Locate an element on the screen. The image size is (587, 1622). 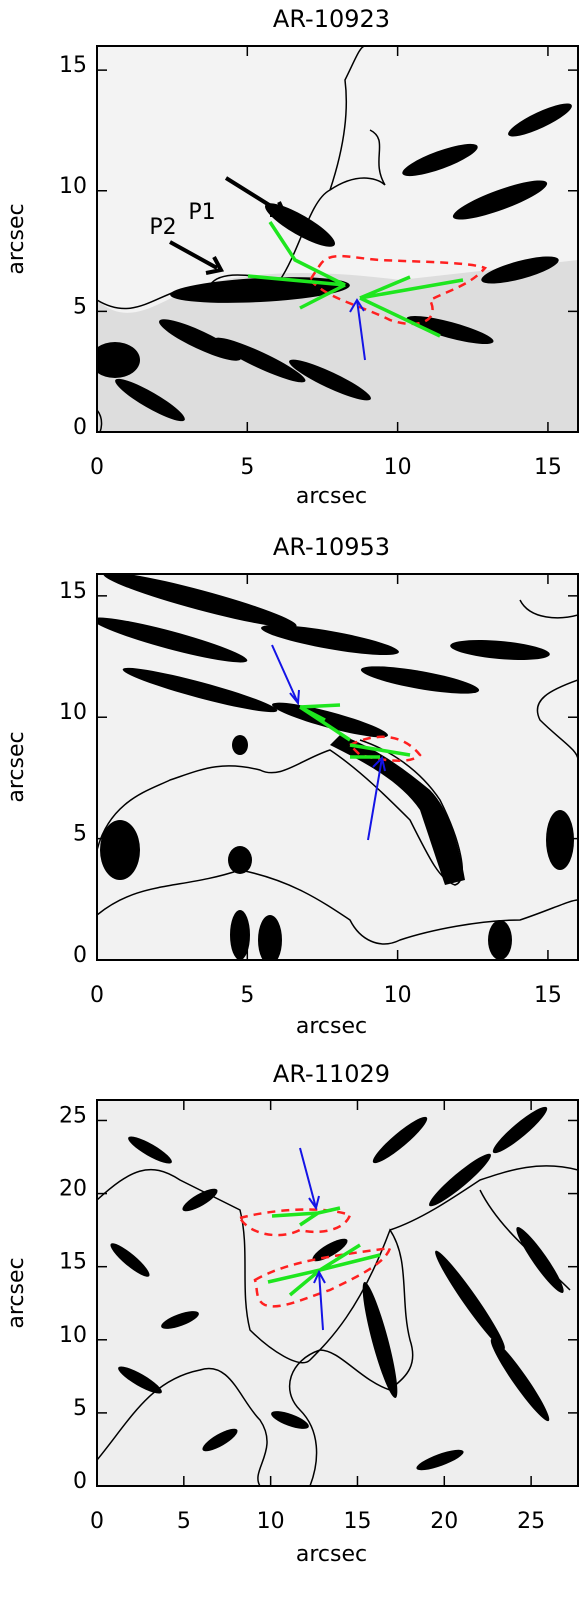
chart-title: AR-10953 is located at coordinates (331, 547).